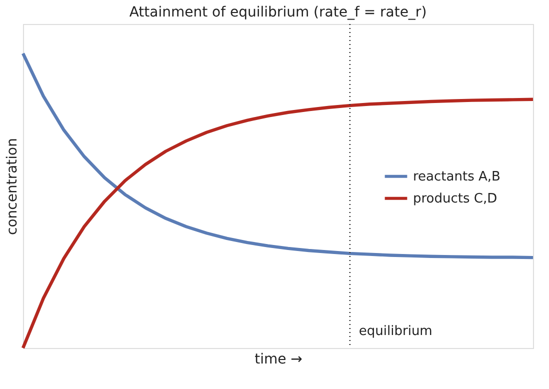  What do you see at coordinates (278, 12) in the screenshot?
I see `chart-title: Attainment of equilibrium (rate_f = rate_r)` at bounding box center [278, 12].